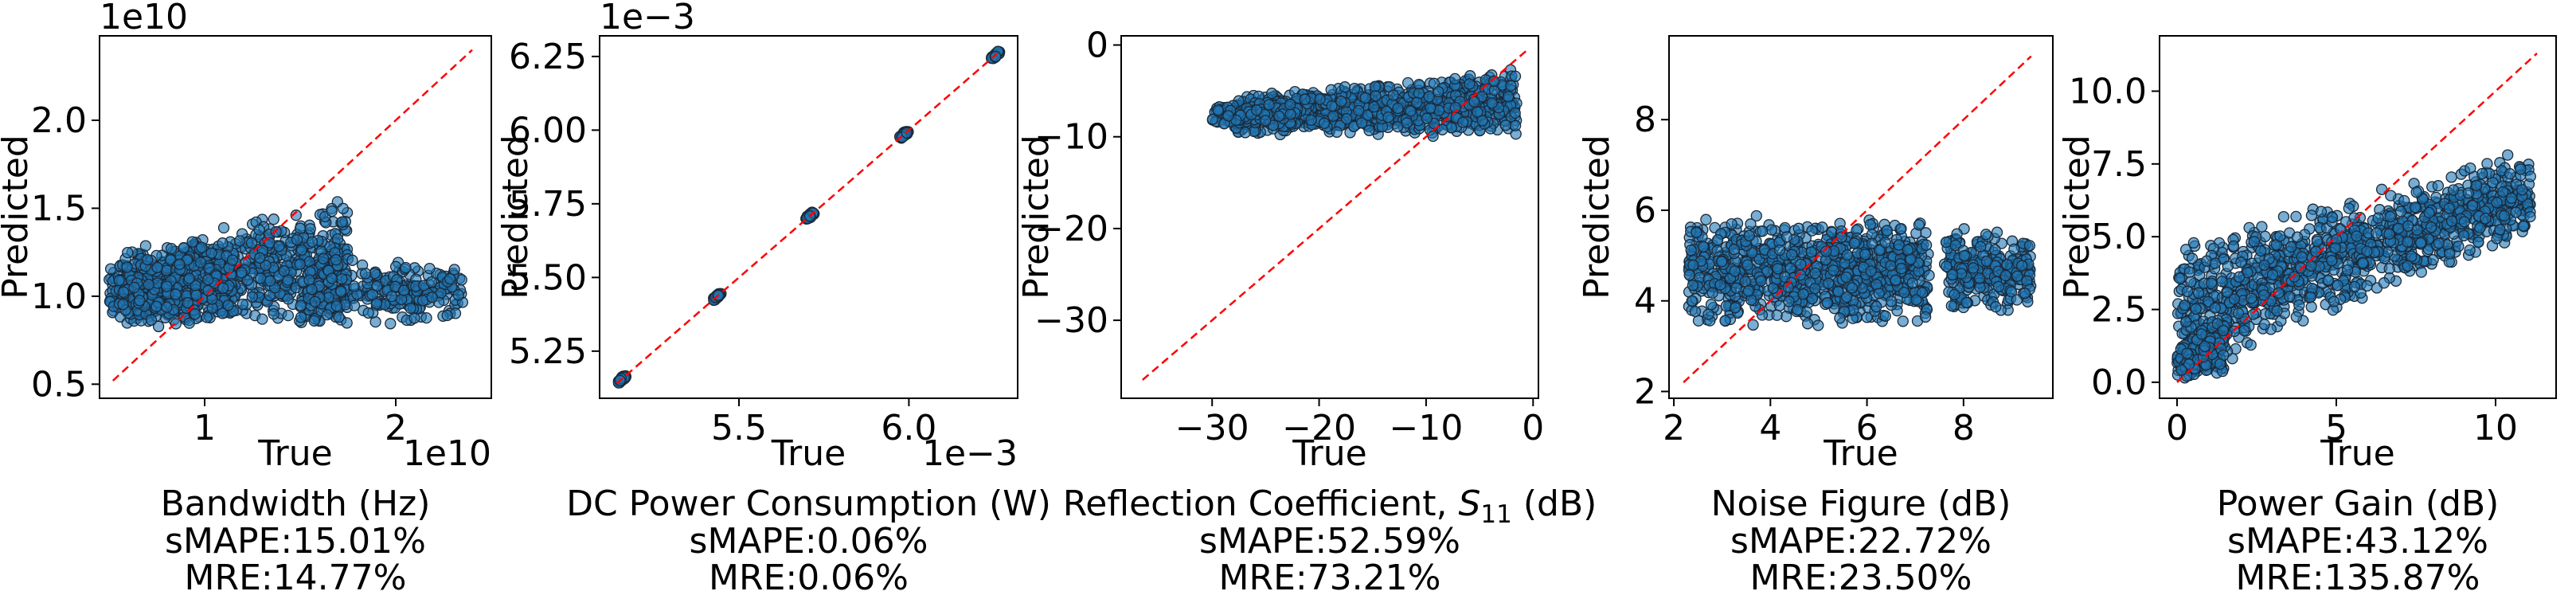  I want to click on x-tick-label: 8, so click(1964, 428).